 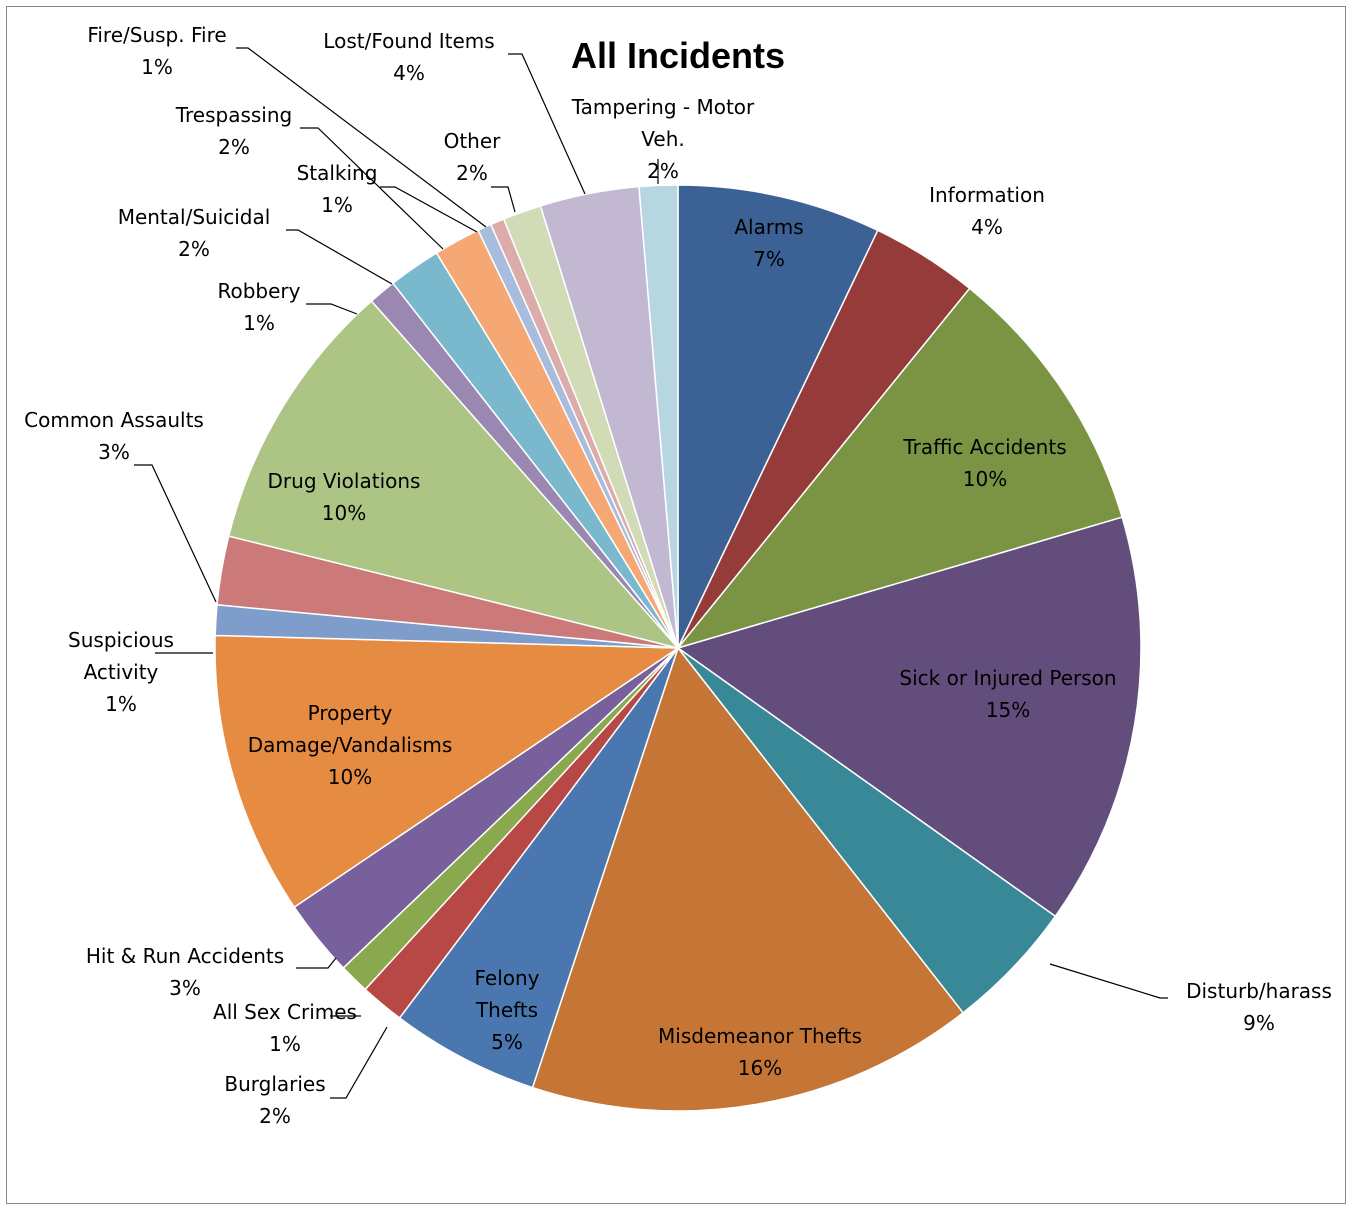 I want to click on slice-drug-violations, so click(x=454, y=474).